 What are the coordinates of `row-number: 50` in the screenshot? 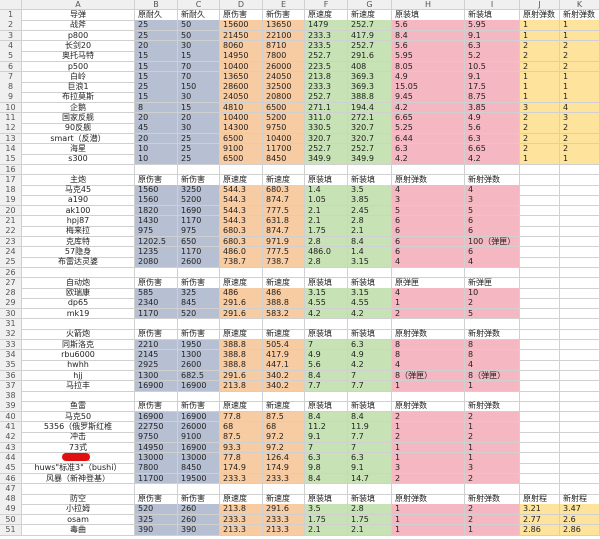 It's located at (11, 520).